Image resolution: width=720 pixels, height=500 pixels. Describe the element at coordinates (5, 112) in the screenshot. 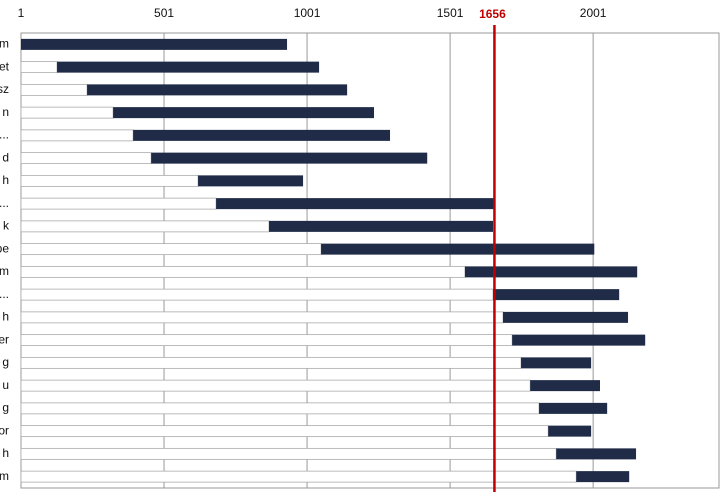

I see `category-label: n` at that location.